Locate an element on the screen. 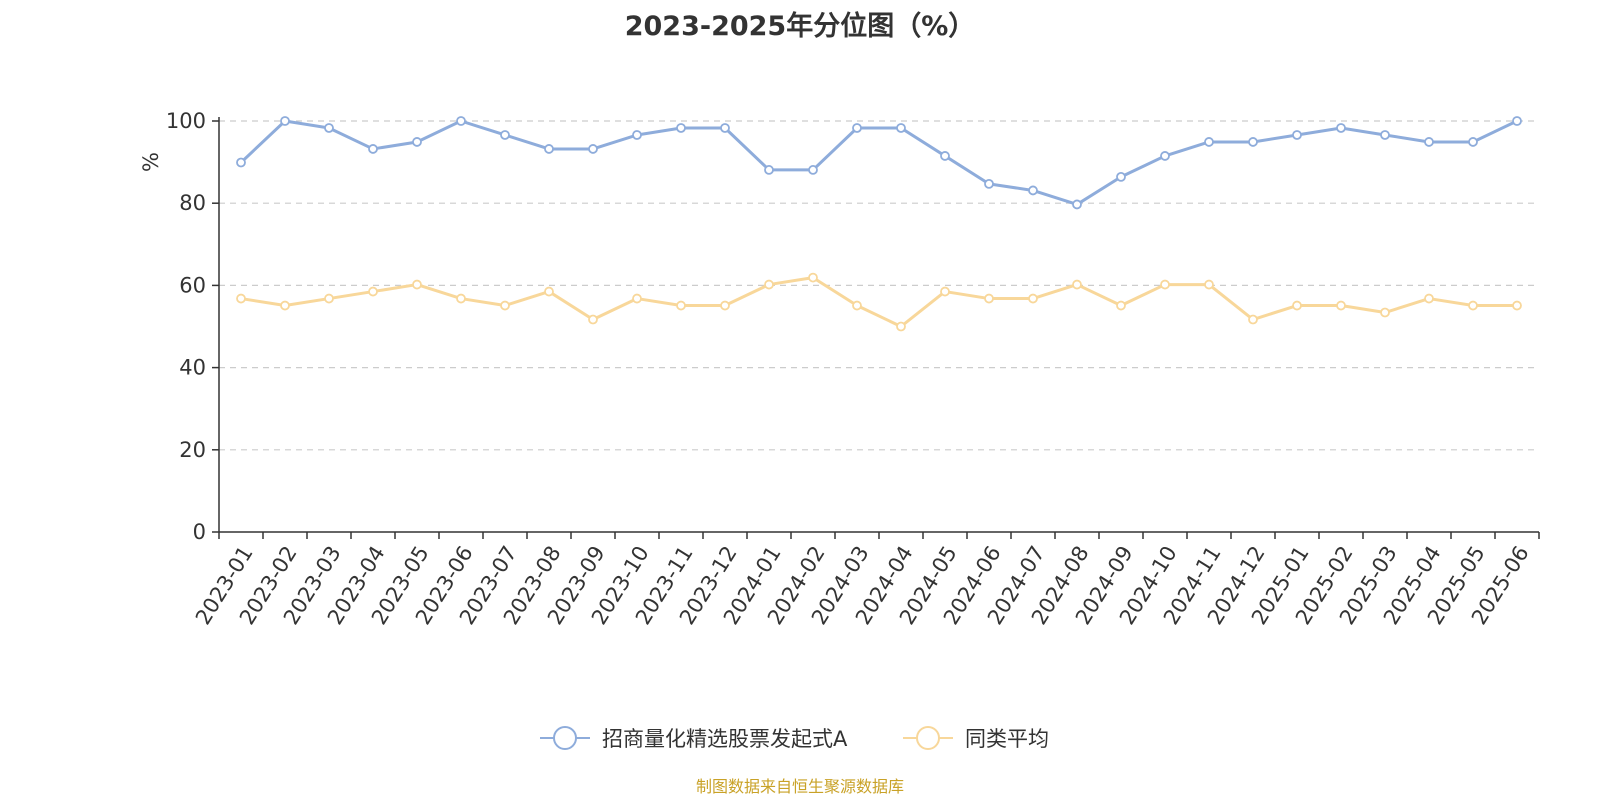 The height and width of the screenshot is (800, 1600). legend-item-2: 同类平均 is located at coordinates (976, 738).